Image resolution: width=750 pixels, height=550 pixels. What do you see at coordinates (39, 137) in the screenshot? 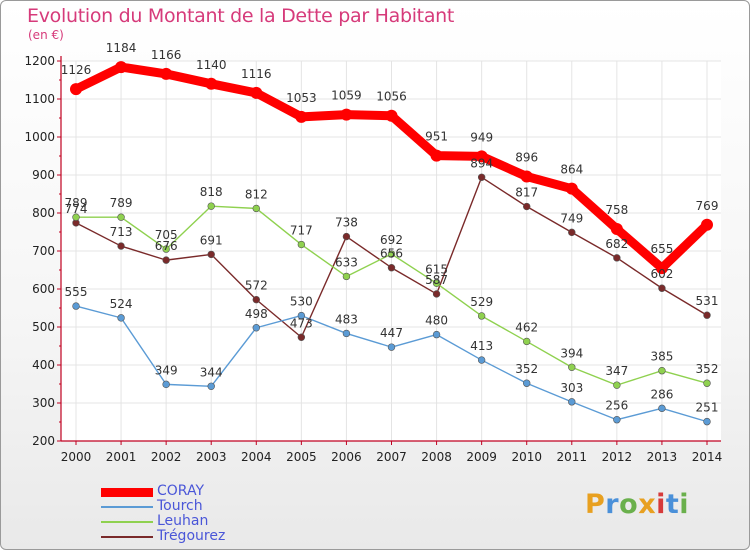
I see `y-tick-label: 1000` at bounding box center [39, 137].